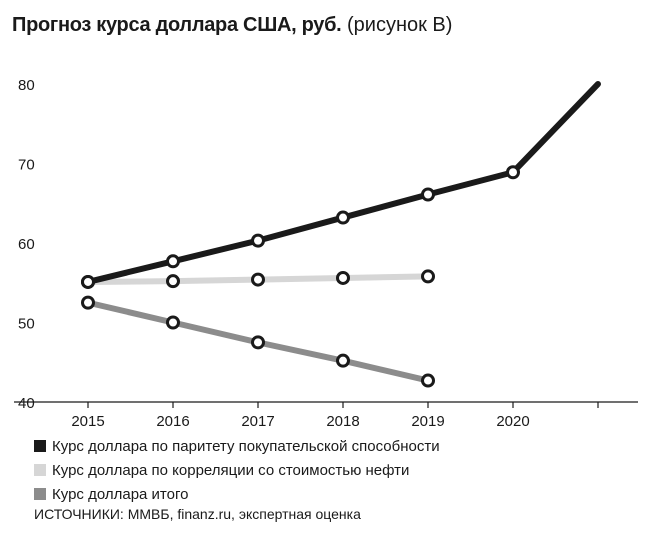 The image size is (650, 538). What do you see at coordinates (87, 421) in the screenshot?
I see `x-tick-label: 2015` at bounding box center [87, 421].